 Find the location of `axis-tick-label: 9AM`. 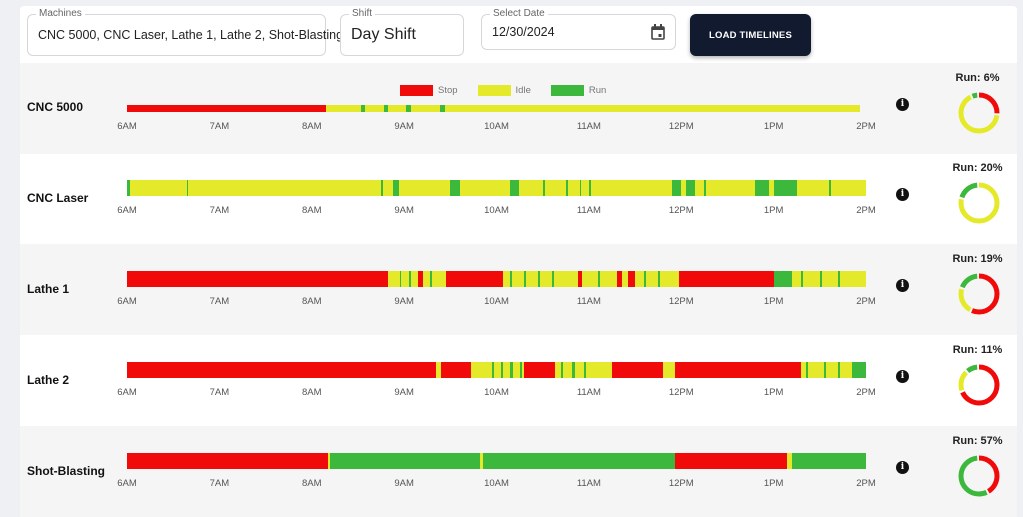

axis-tick-label: 9AM is located at coordinates (404, 210).